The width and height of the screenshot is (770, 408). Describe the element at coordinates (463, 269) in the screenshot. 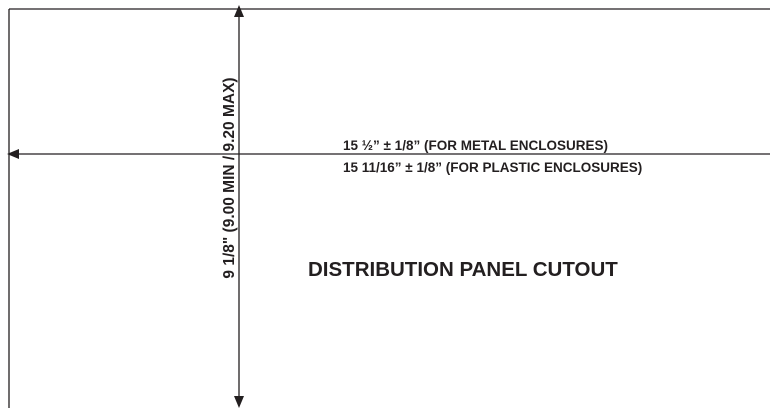

I see `diagram-title: DISTRIBUTION PANEL CUTOUT` at that location.